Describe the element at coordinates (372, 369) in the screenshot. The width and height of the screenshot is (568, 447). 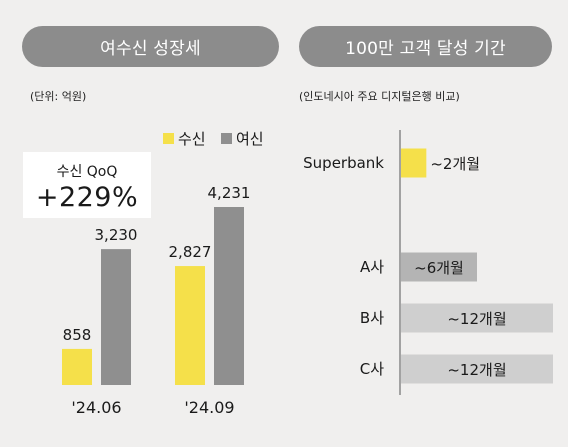
I see `y-tick-label: C사` at that location.